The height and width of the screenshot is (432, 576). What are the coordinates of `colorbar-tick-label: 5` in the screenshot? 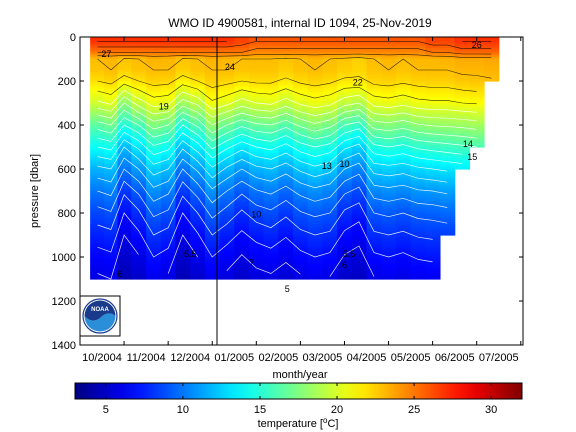 It's located at (106, 410).